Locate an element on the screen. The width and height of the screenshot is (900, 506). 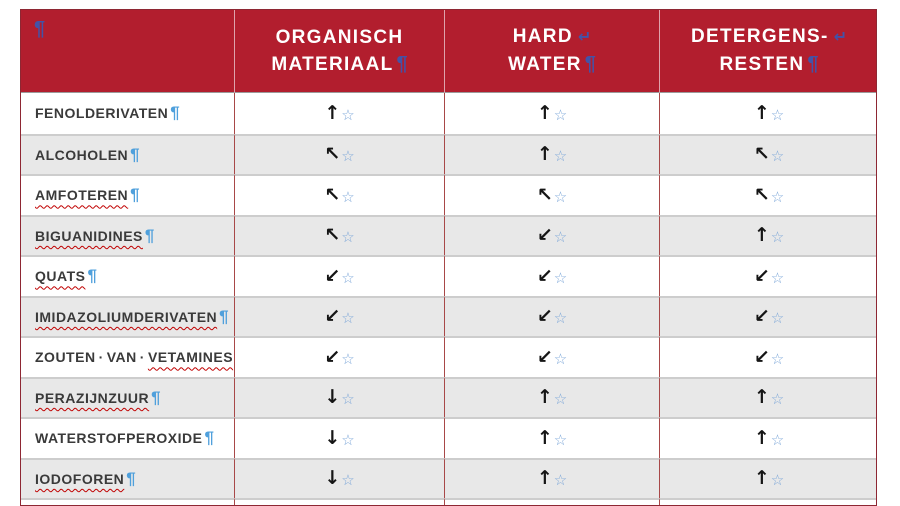
row-label: FENOLDERIVATEN is located at coordinates (102, 113).